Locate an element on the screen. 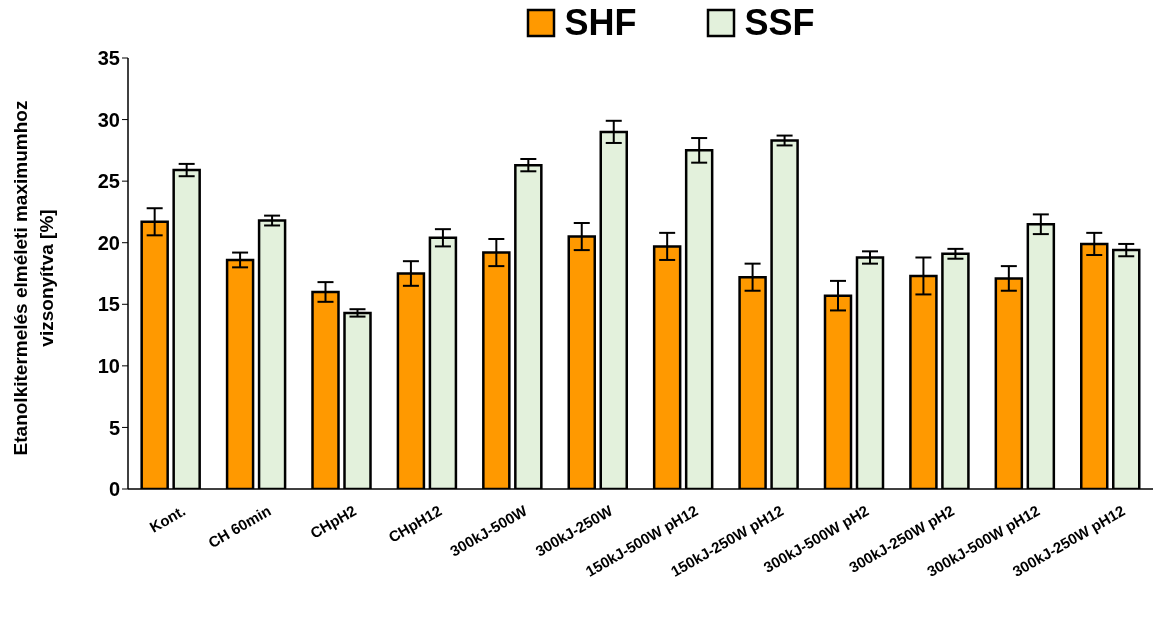  x-tick-label: Kont. is located at coordinates (167, 518).